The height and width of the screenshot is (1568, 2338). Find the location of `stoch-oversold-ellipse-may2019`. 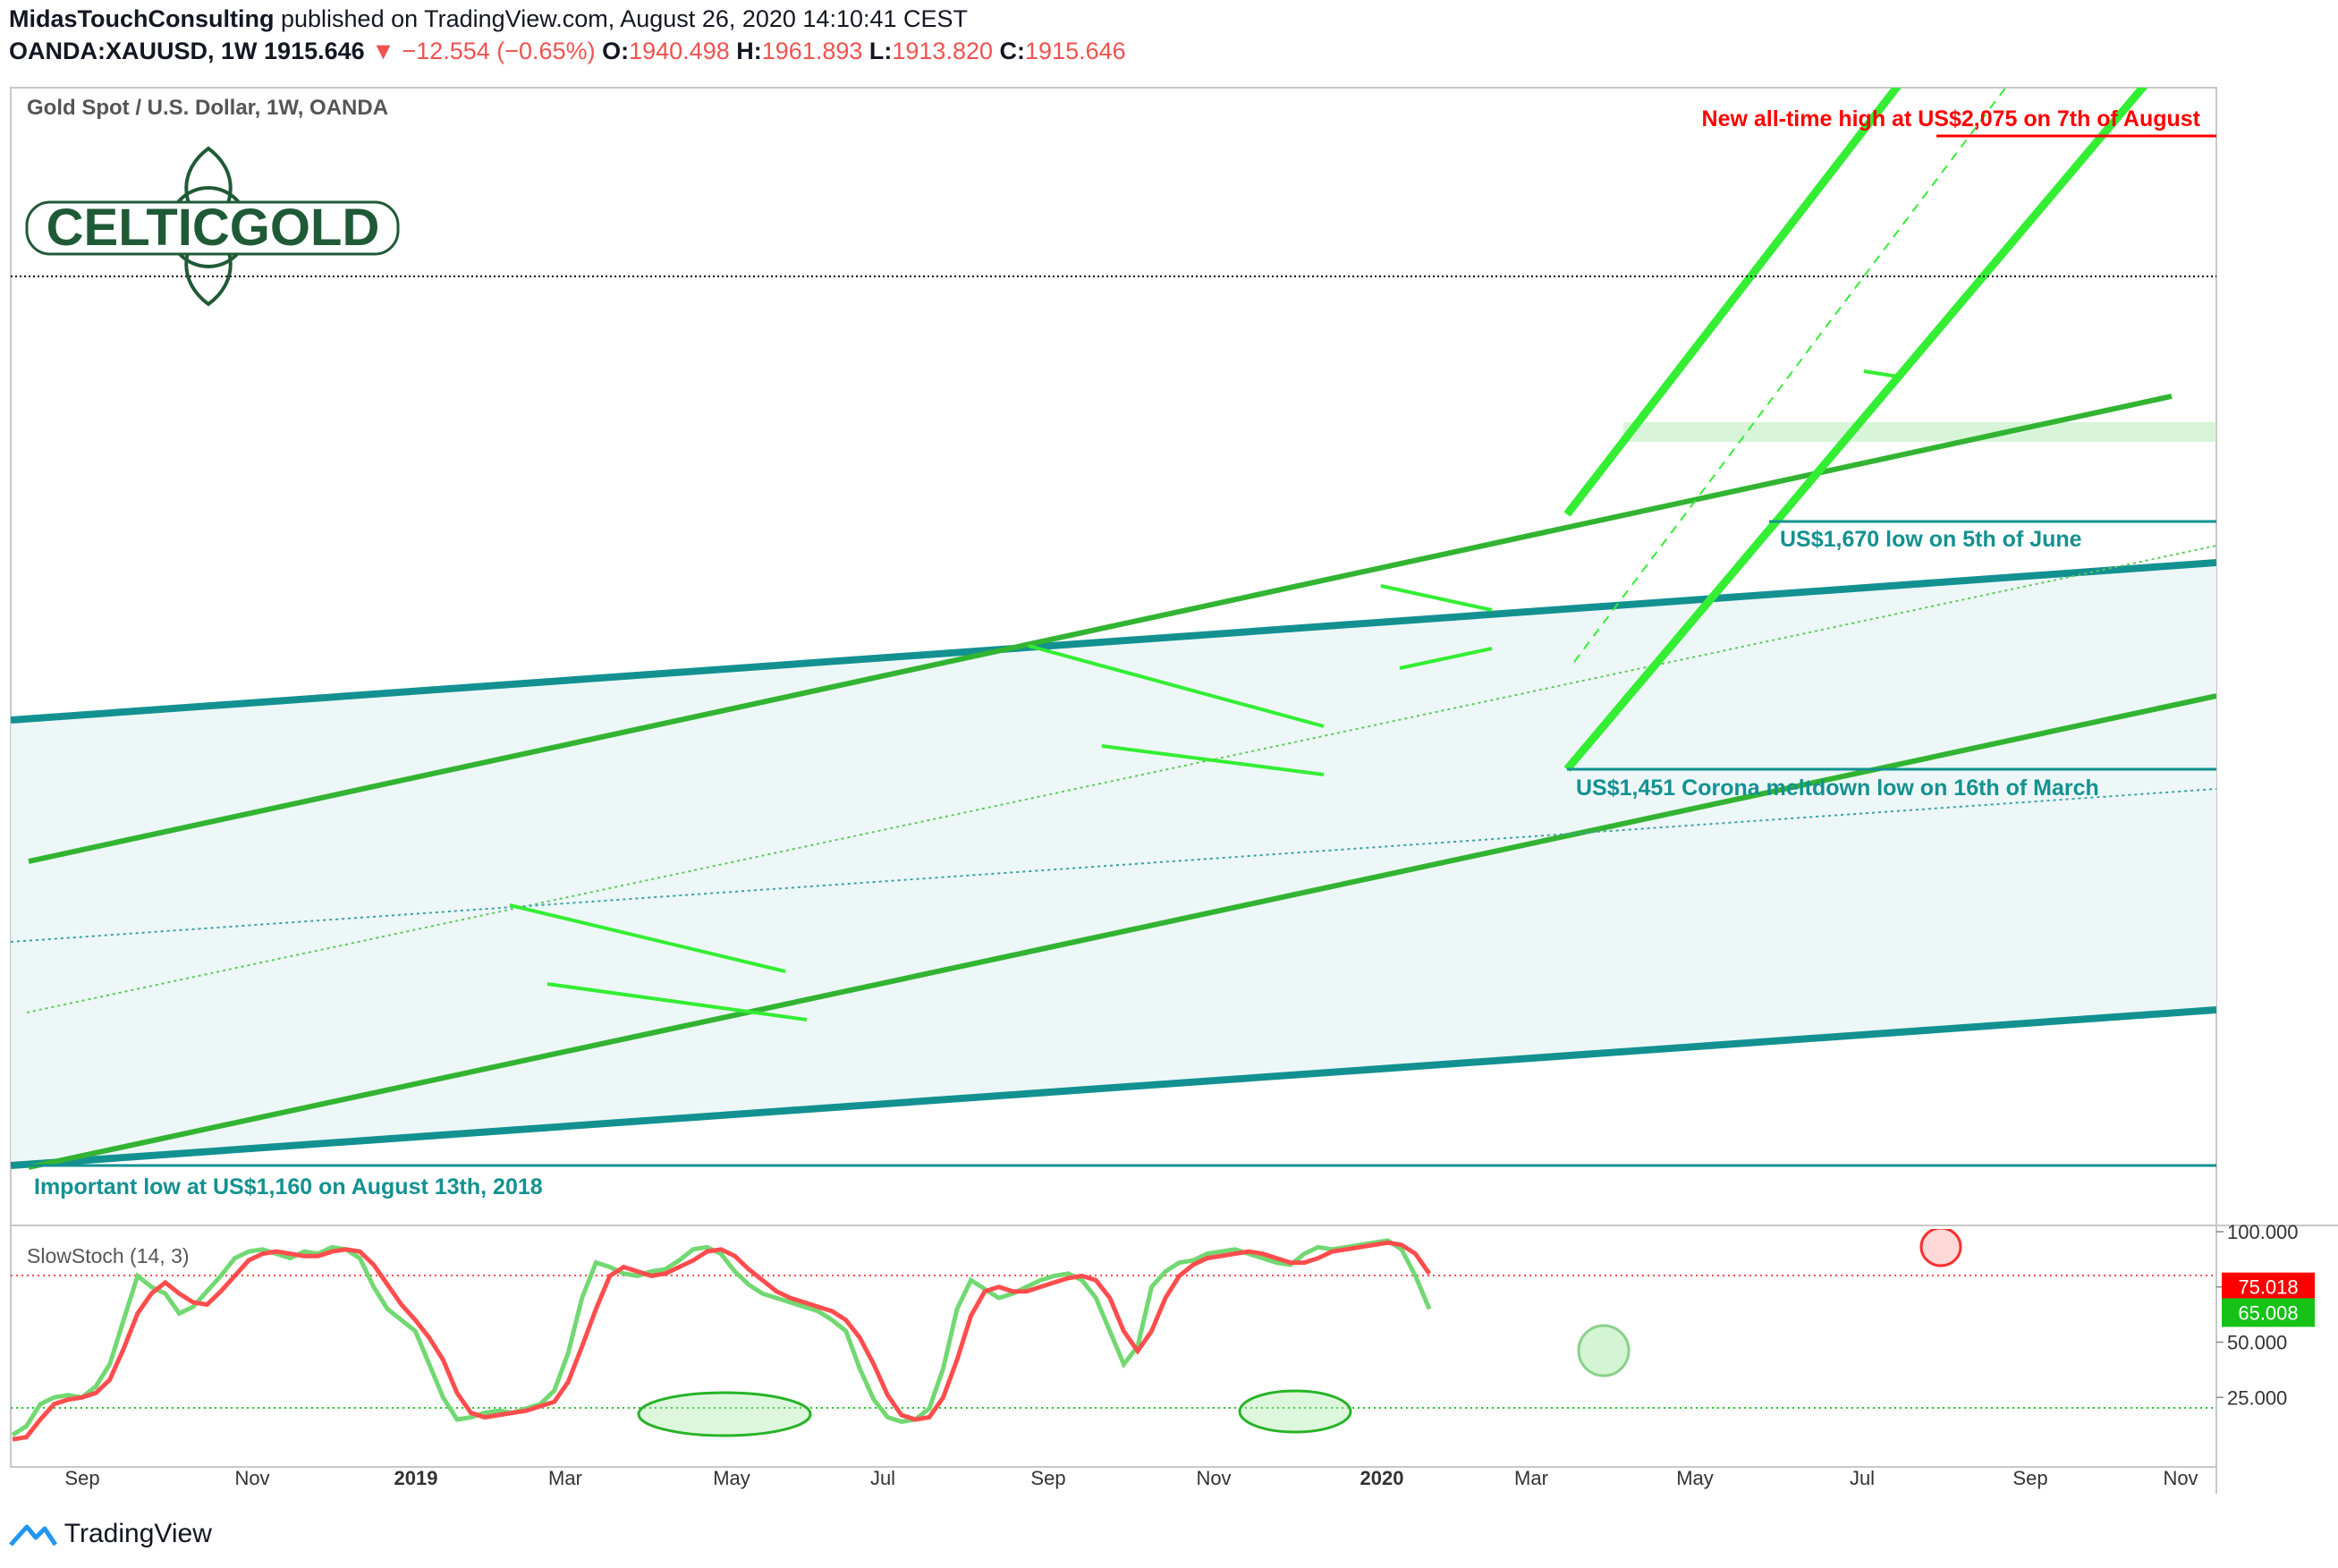

stoch-oversold-ellipse-may2019 is located at coordinates (725, 1414).